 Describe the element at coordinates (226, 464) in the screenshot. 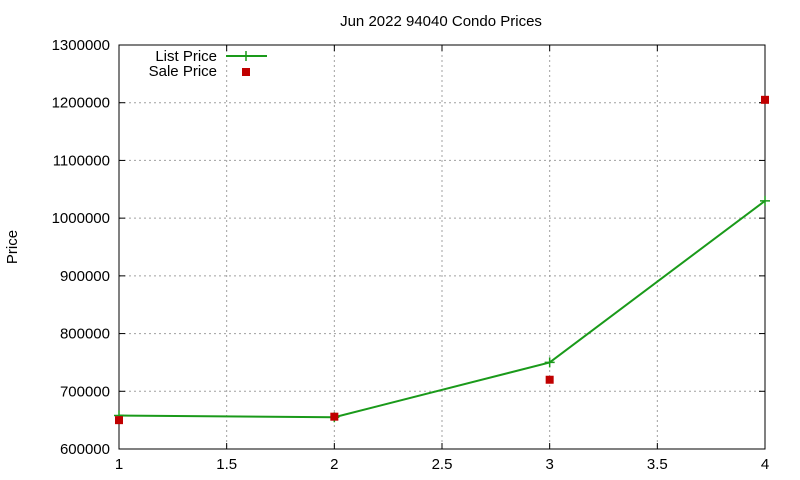

I see `x-tick-label: 1.5` at that location.